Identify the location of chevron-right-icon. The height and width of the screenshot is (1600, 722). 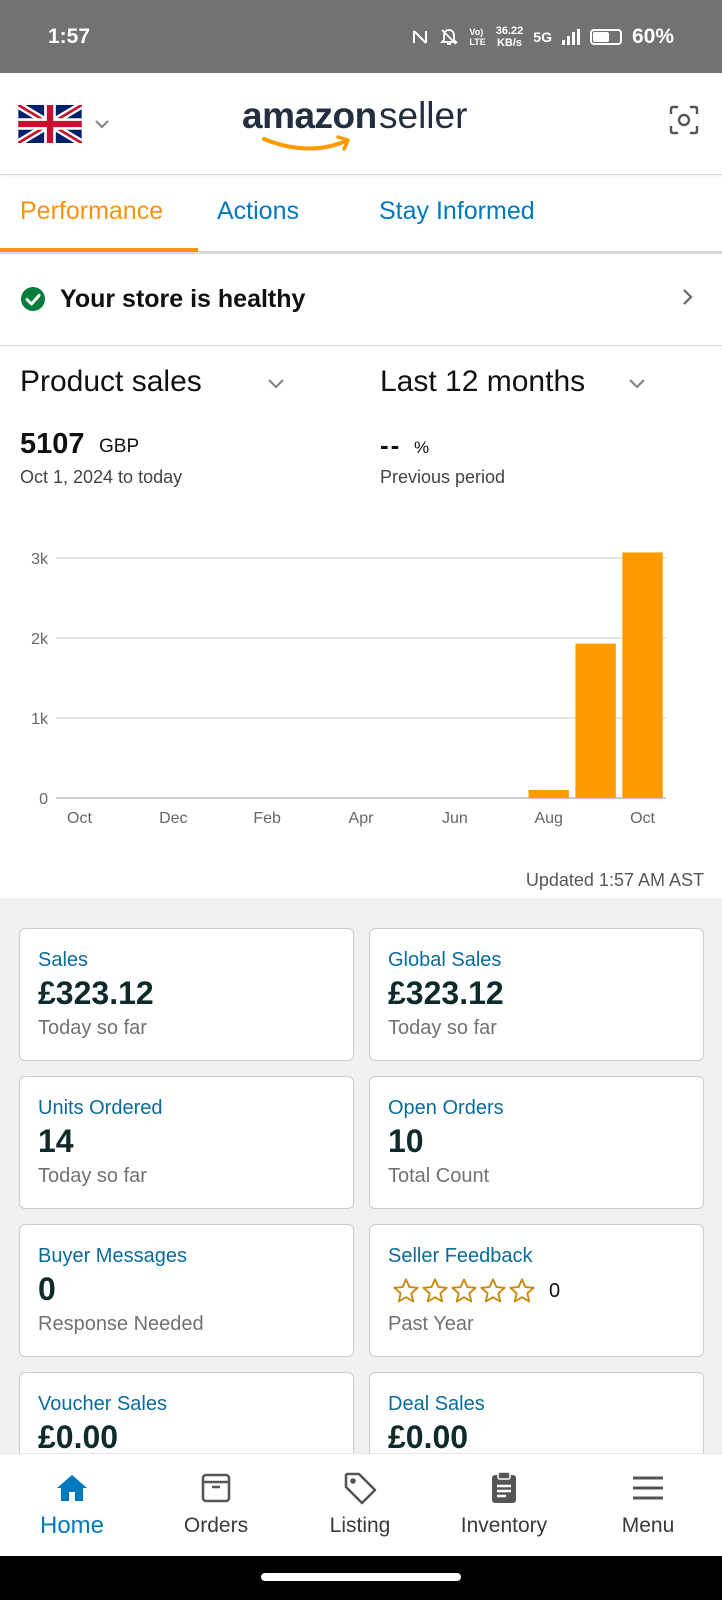
(688, 297).